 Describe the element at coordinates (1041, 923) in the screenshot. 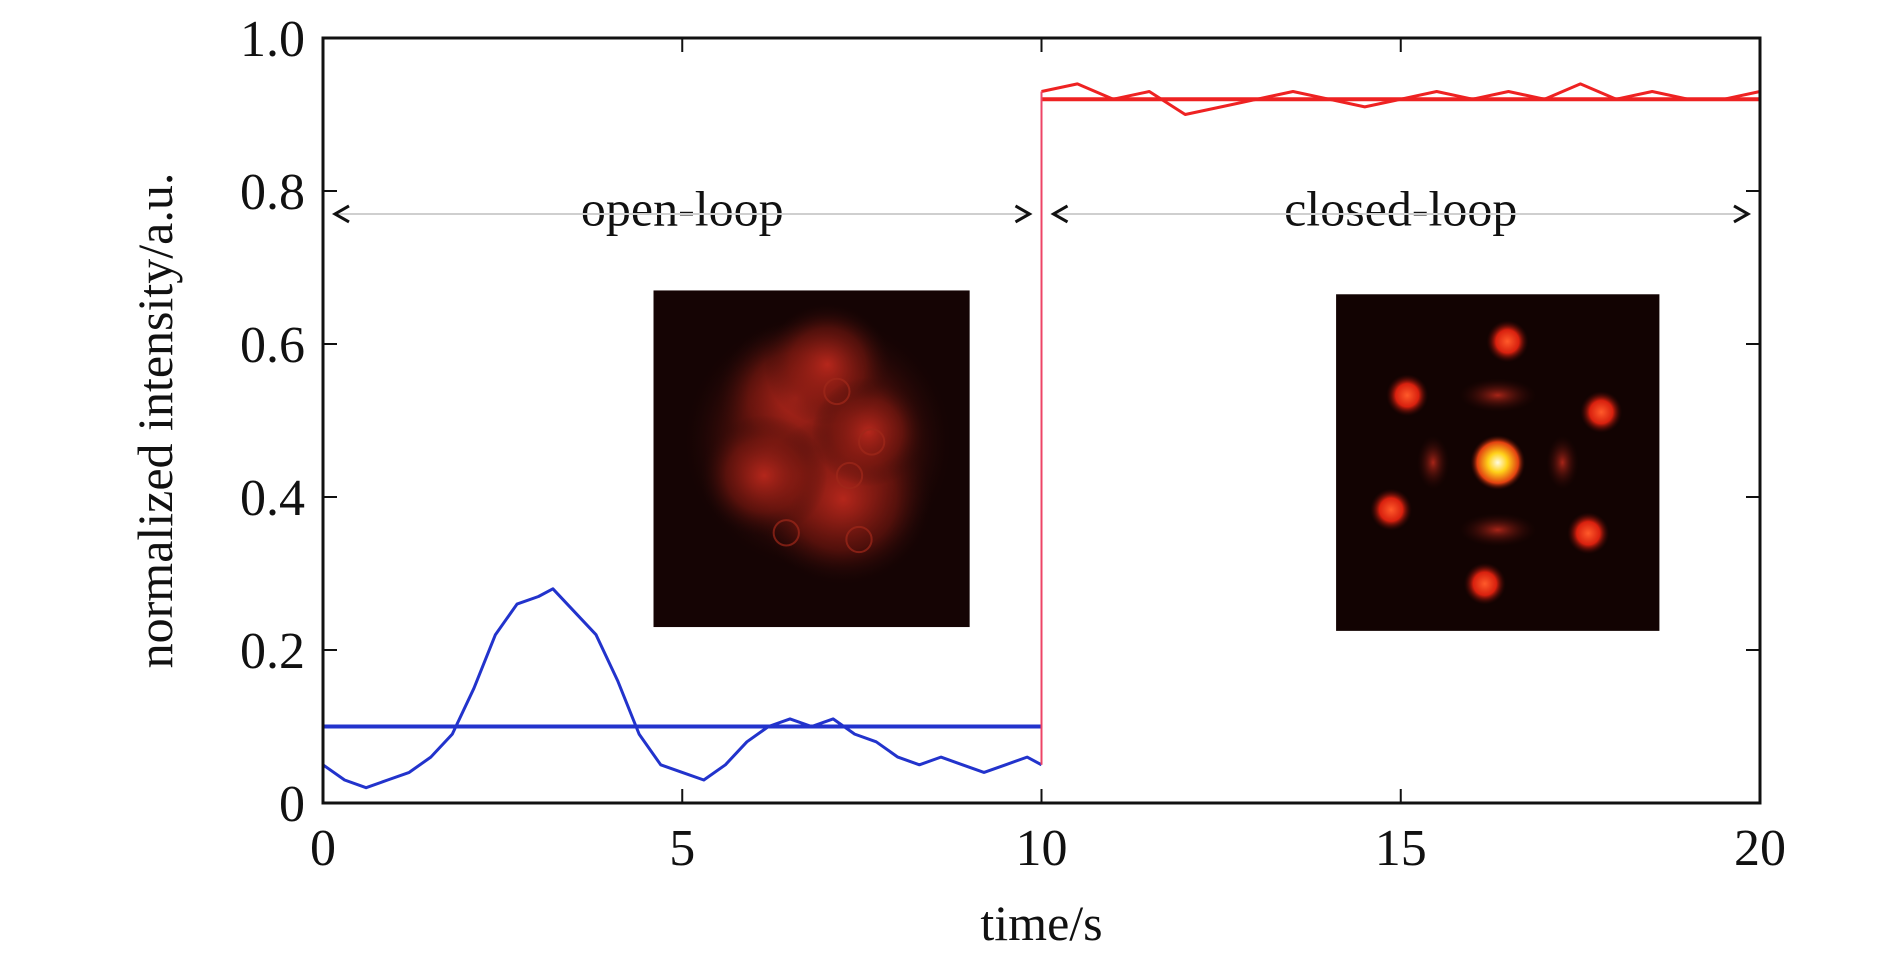

I see `x-axis-label: time/s` at that location.